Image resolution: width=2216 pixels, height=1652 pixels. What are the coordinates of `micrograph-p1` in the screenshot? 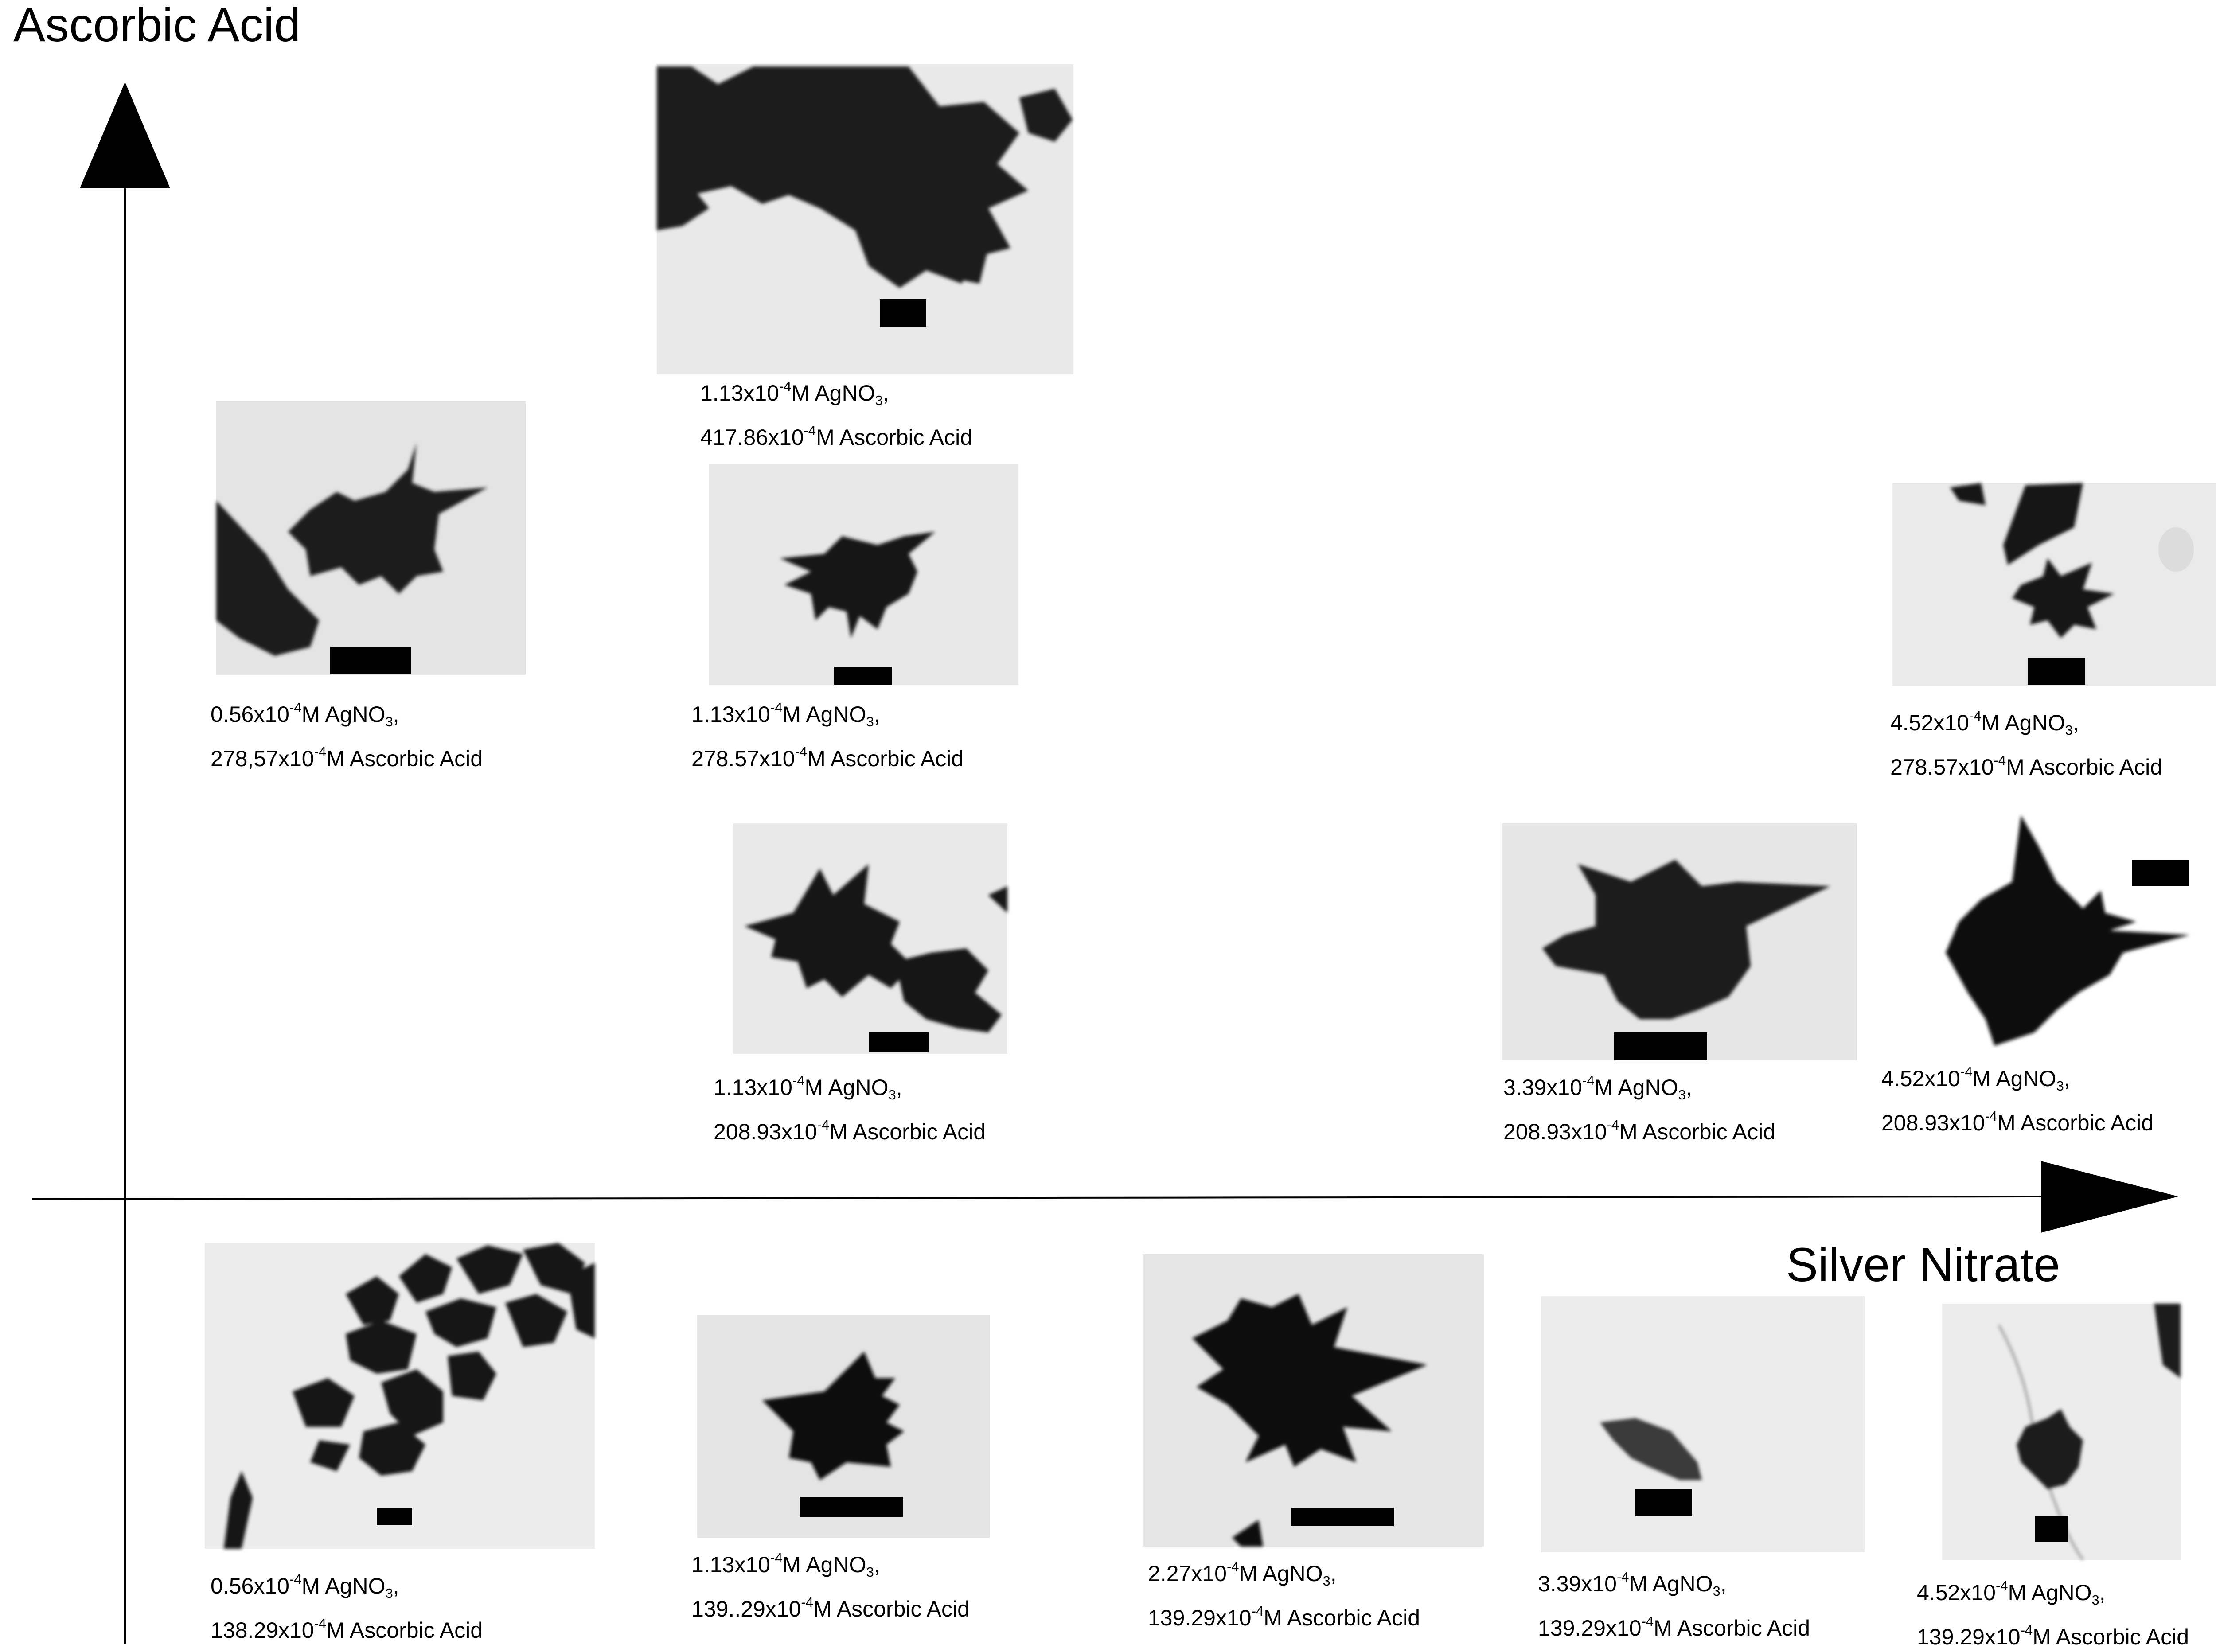 It's located at (865, 219).